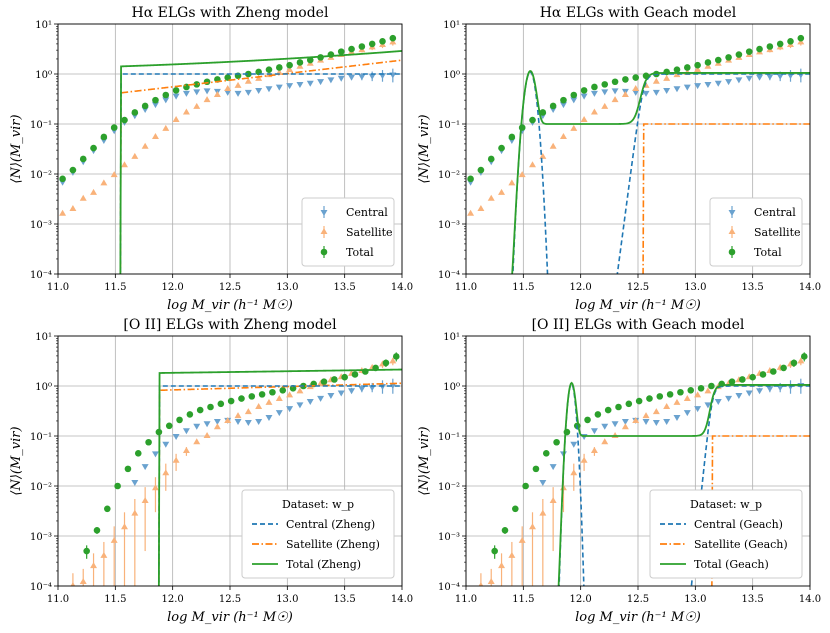  What do you see at coordinates (466, 599) in the screenshot?
I see `x-tick-label: 11.0` at bounding box center [466, 599].